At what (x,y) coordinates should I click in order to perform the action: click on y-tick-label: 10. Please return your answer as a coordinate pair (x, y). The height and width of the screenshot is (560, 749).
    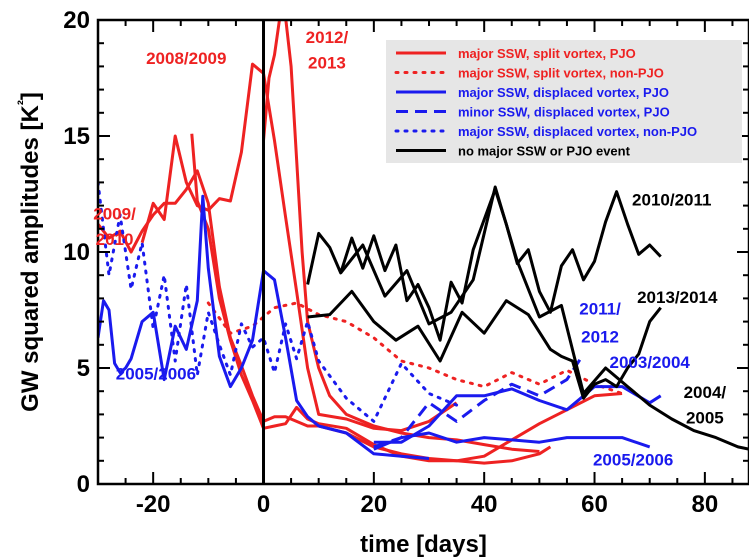
    Looking at the image, I should click on (76, 252).